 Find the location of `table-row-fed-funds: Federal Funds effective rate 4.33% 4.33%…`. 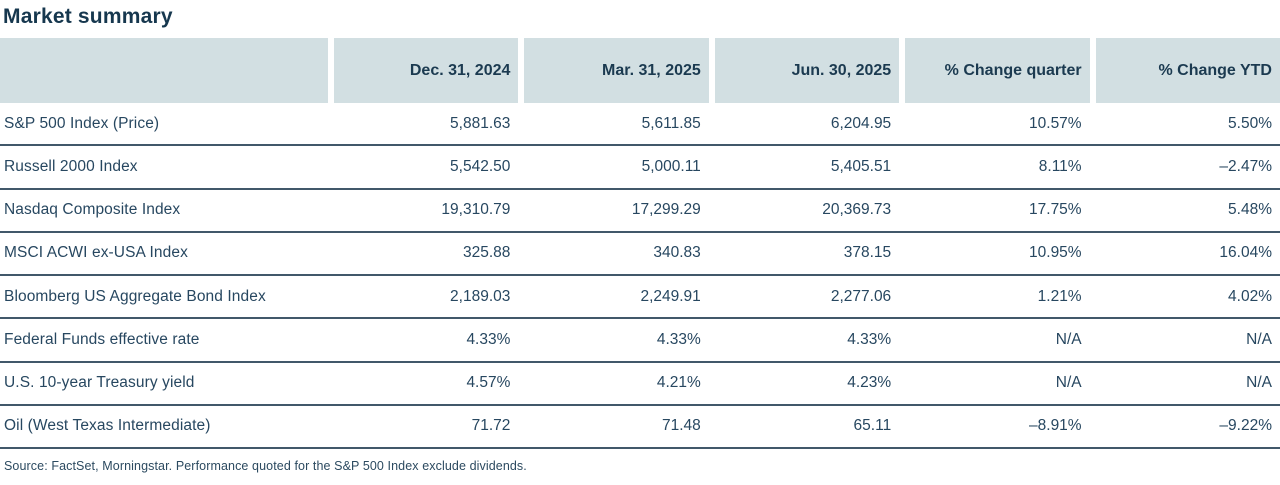

table-row-fed-funds: Federal Funds effective rate 4.33% 4.33%… is located at coordinates (640, 341).